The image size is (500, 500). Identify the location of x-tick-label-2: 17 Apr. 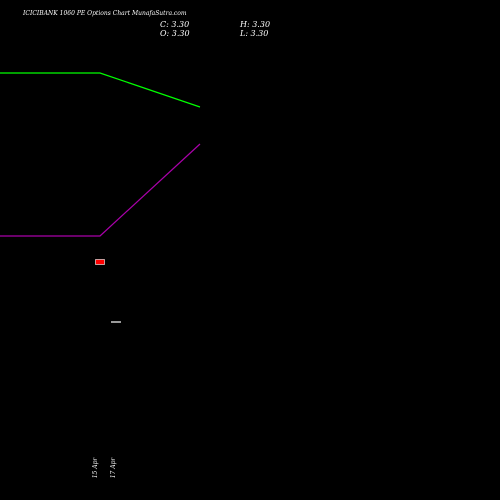
(113, 468).